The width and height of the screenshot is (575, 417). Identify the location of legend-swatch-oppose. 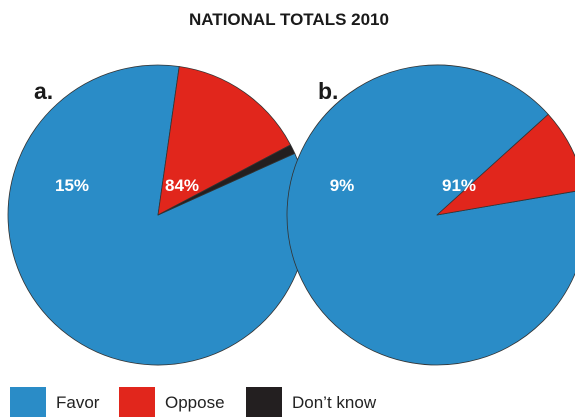
(137, 402).